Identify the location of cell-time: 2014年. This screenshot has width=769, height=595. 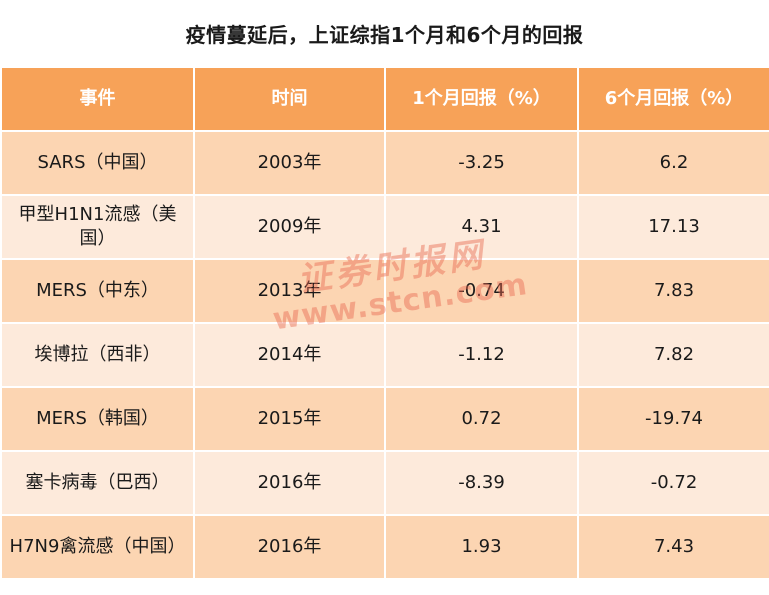
(289, 355).